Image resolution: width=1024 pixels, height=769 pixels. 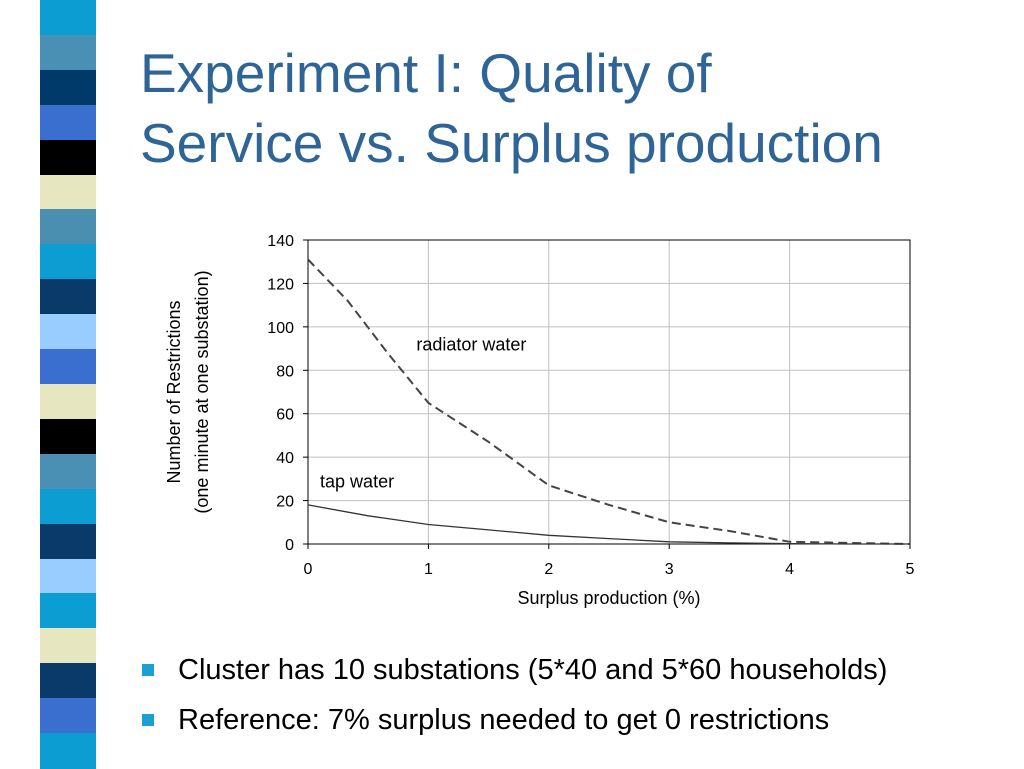 What do you see at coordinates (308, 569) in the screenshot?
I see `x-tick-label: 0` at bounding box center [308, 569].